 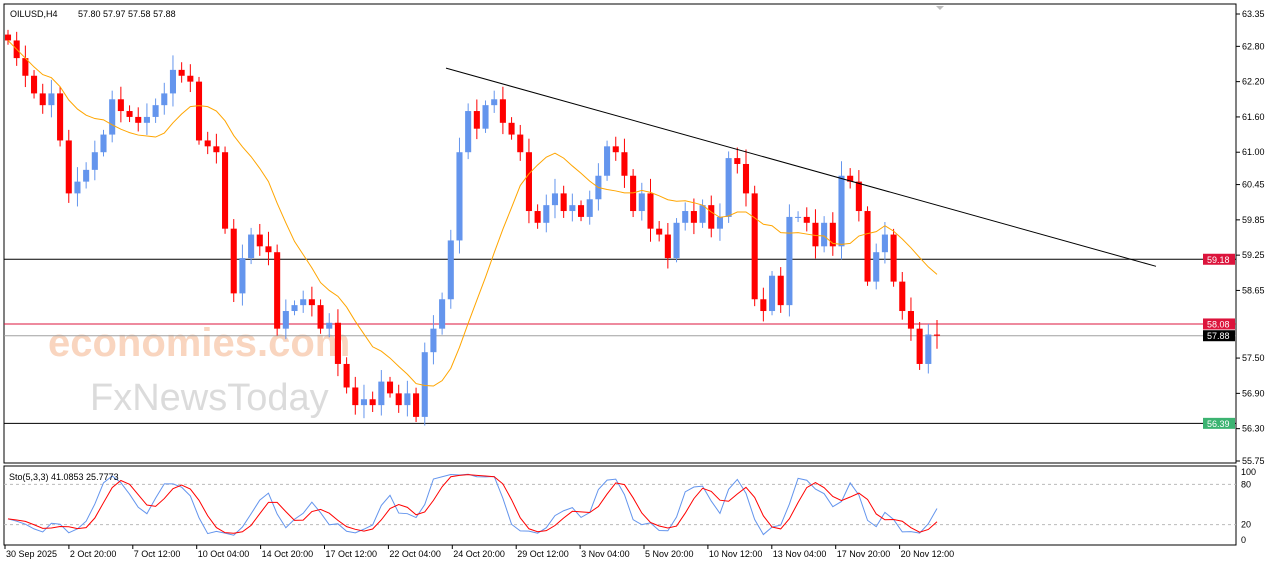 I want to click on x-tick-label: 29 Oct 12:00, so click(x=543, y=554).